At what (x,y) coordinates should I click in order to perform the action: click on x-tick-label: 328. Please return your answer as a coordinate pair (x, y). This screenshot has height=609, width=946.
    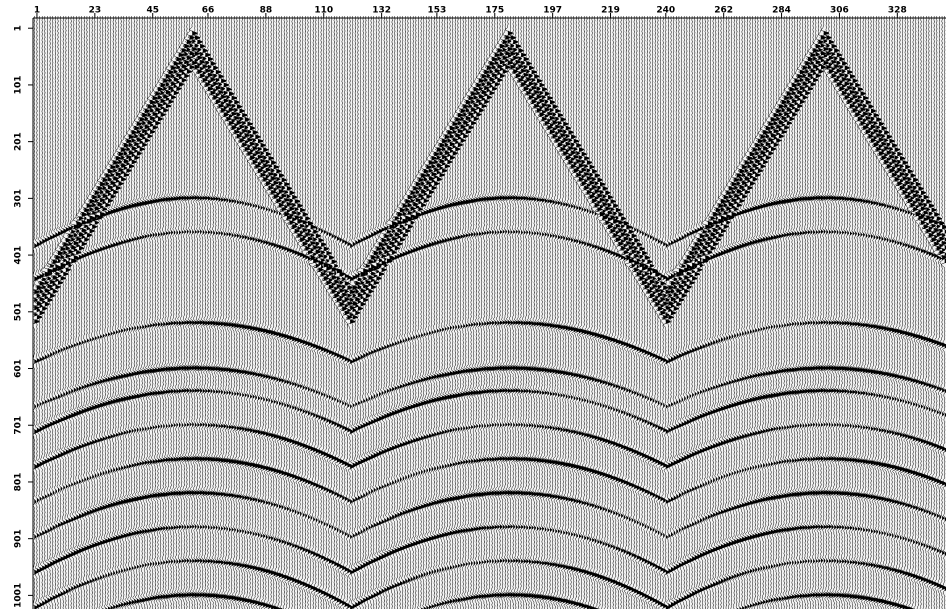
    Looking at the image, I should click on (897, 11).